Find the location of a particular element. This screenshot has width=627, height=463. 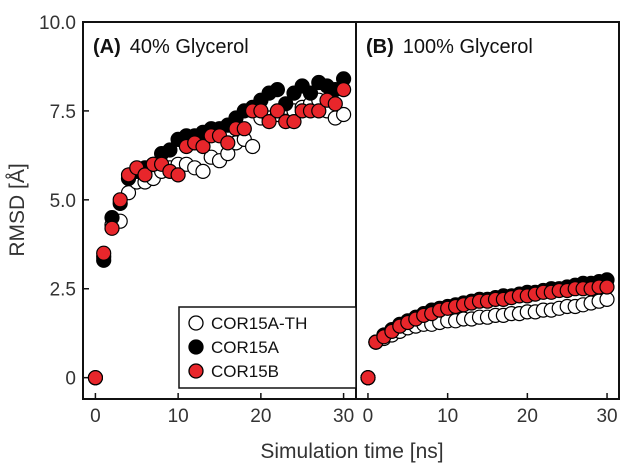

legend-label-cor15a: COR15A is located at coordinates (245, 347).